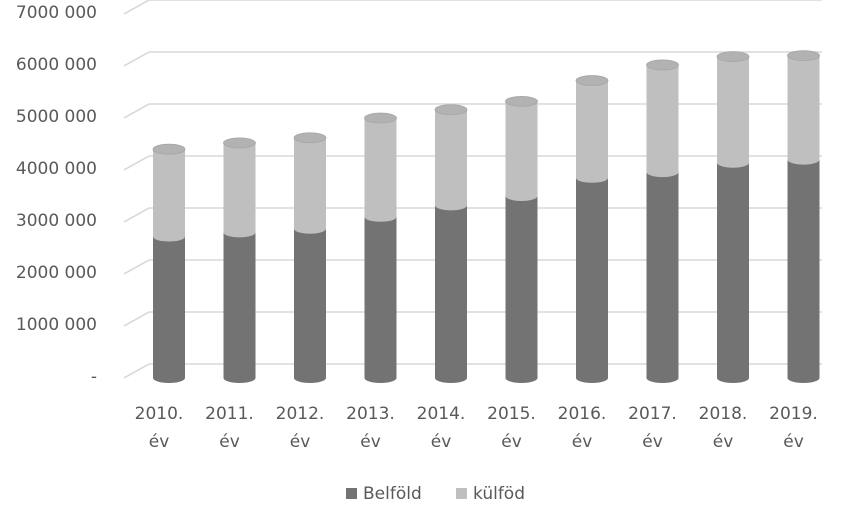 The image size is (850, 508). What do you see at coordinates (300, 414) in the screenshot?
I see `x-tick-label: 2012.` at bounding box center [300, 414].